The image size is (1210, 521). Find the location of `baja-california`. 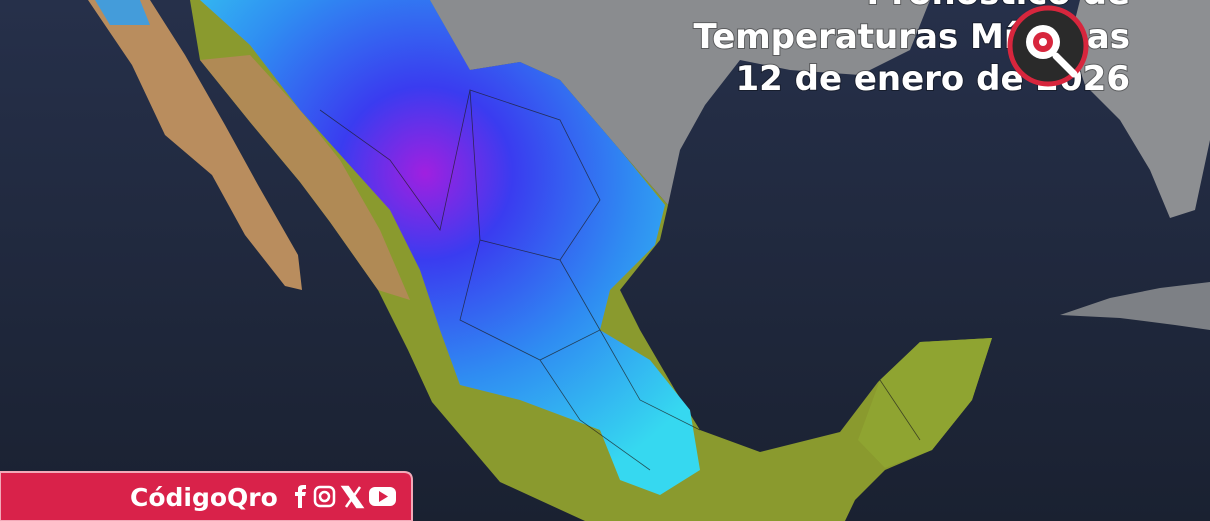

baja-california is located at coordinates (195, 145).